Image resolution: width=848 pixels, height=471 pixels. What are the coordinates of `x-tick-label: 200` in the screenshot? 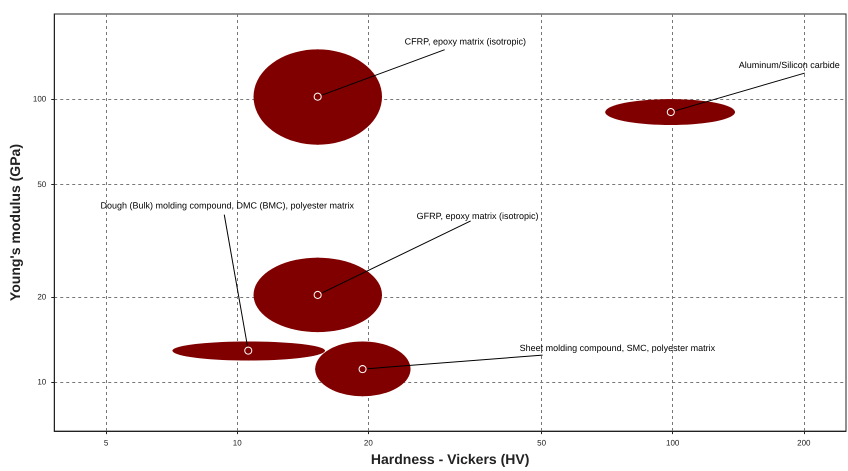 It's located at (804, 443).